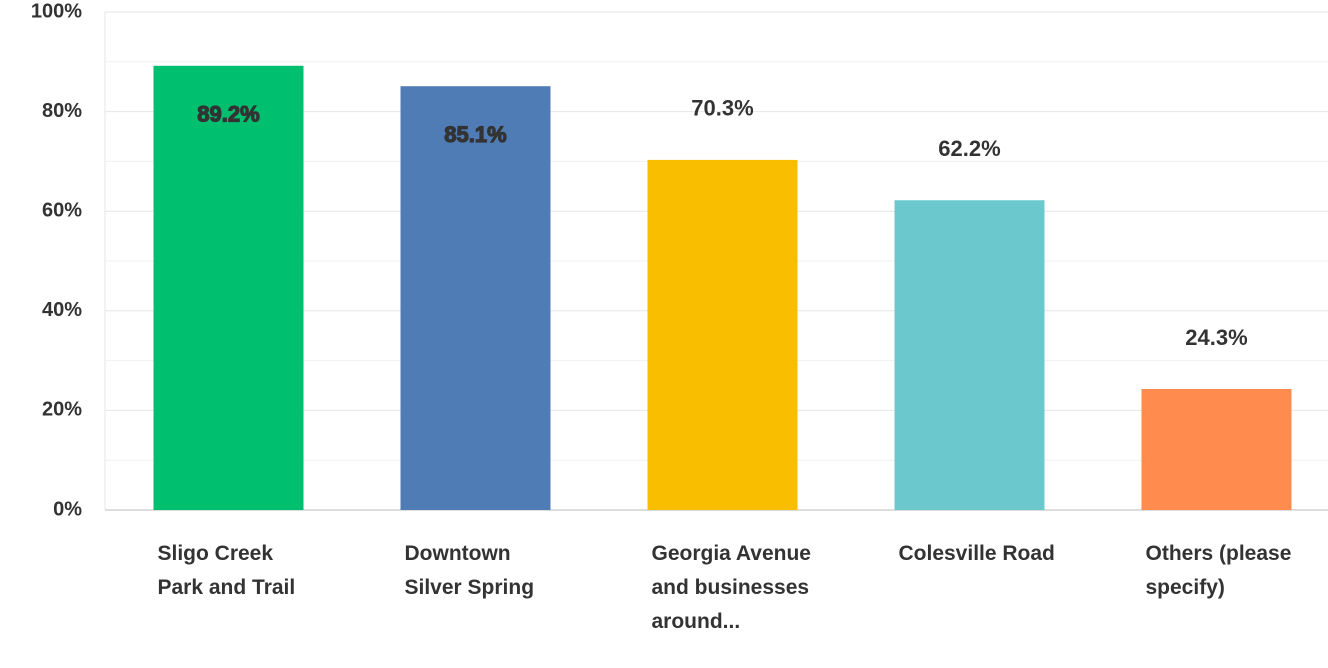  Describe the element at coordinates (722, 108) in the screenshot. I see `value-label: 70.3%` at that location.